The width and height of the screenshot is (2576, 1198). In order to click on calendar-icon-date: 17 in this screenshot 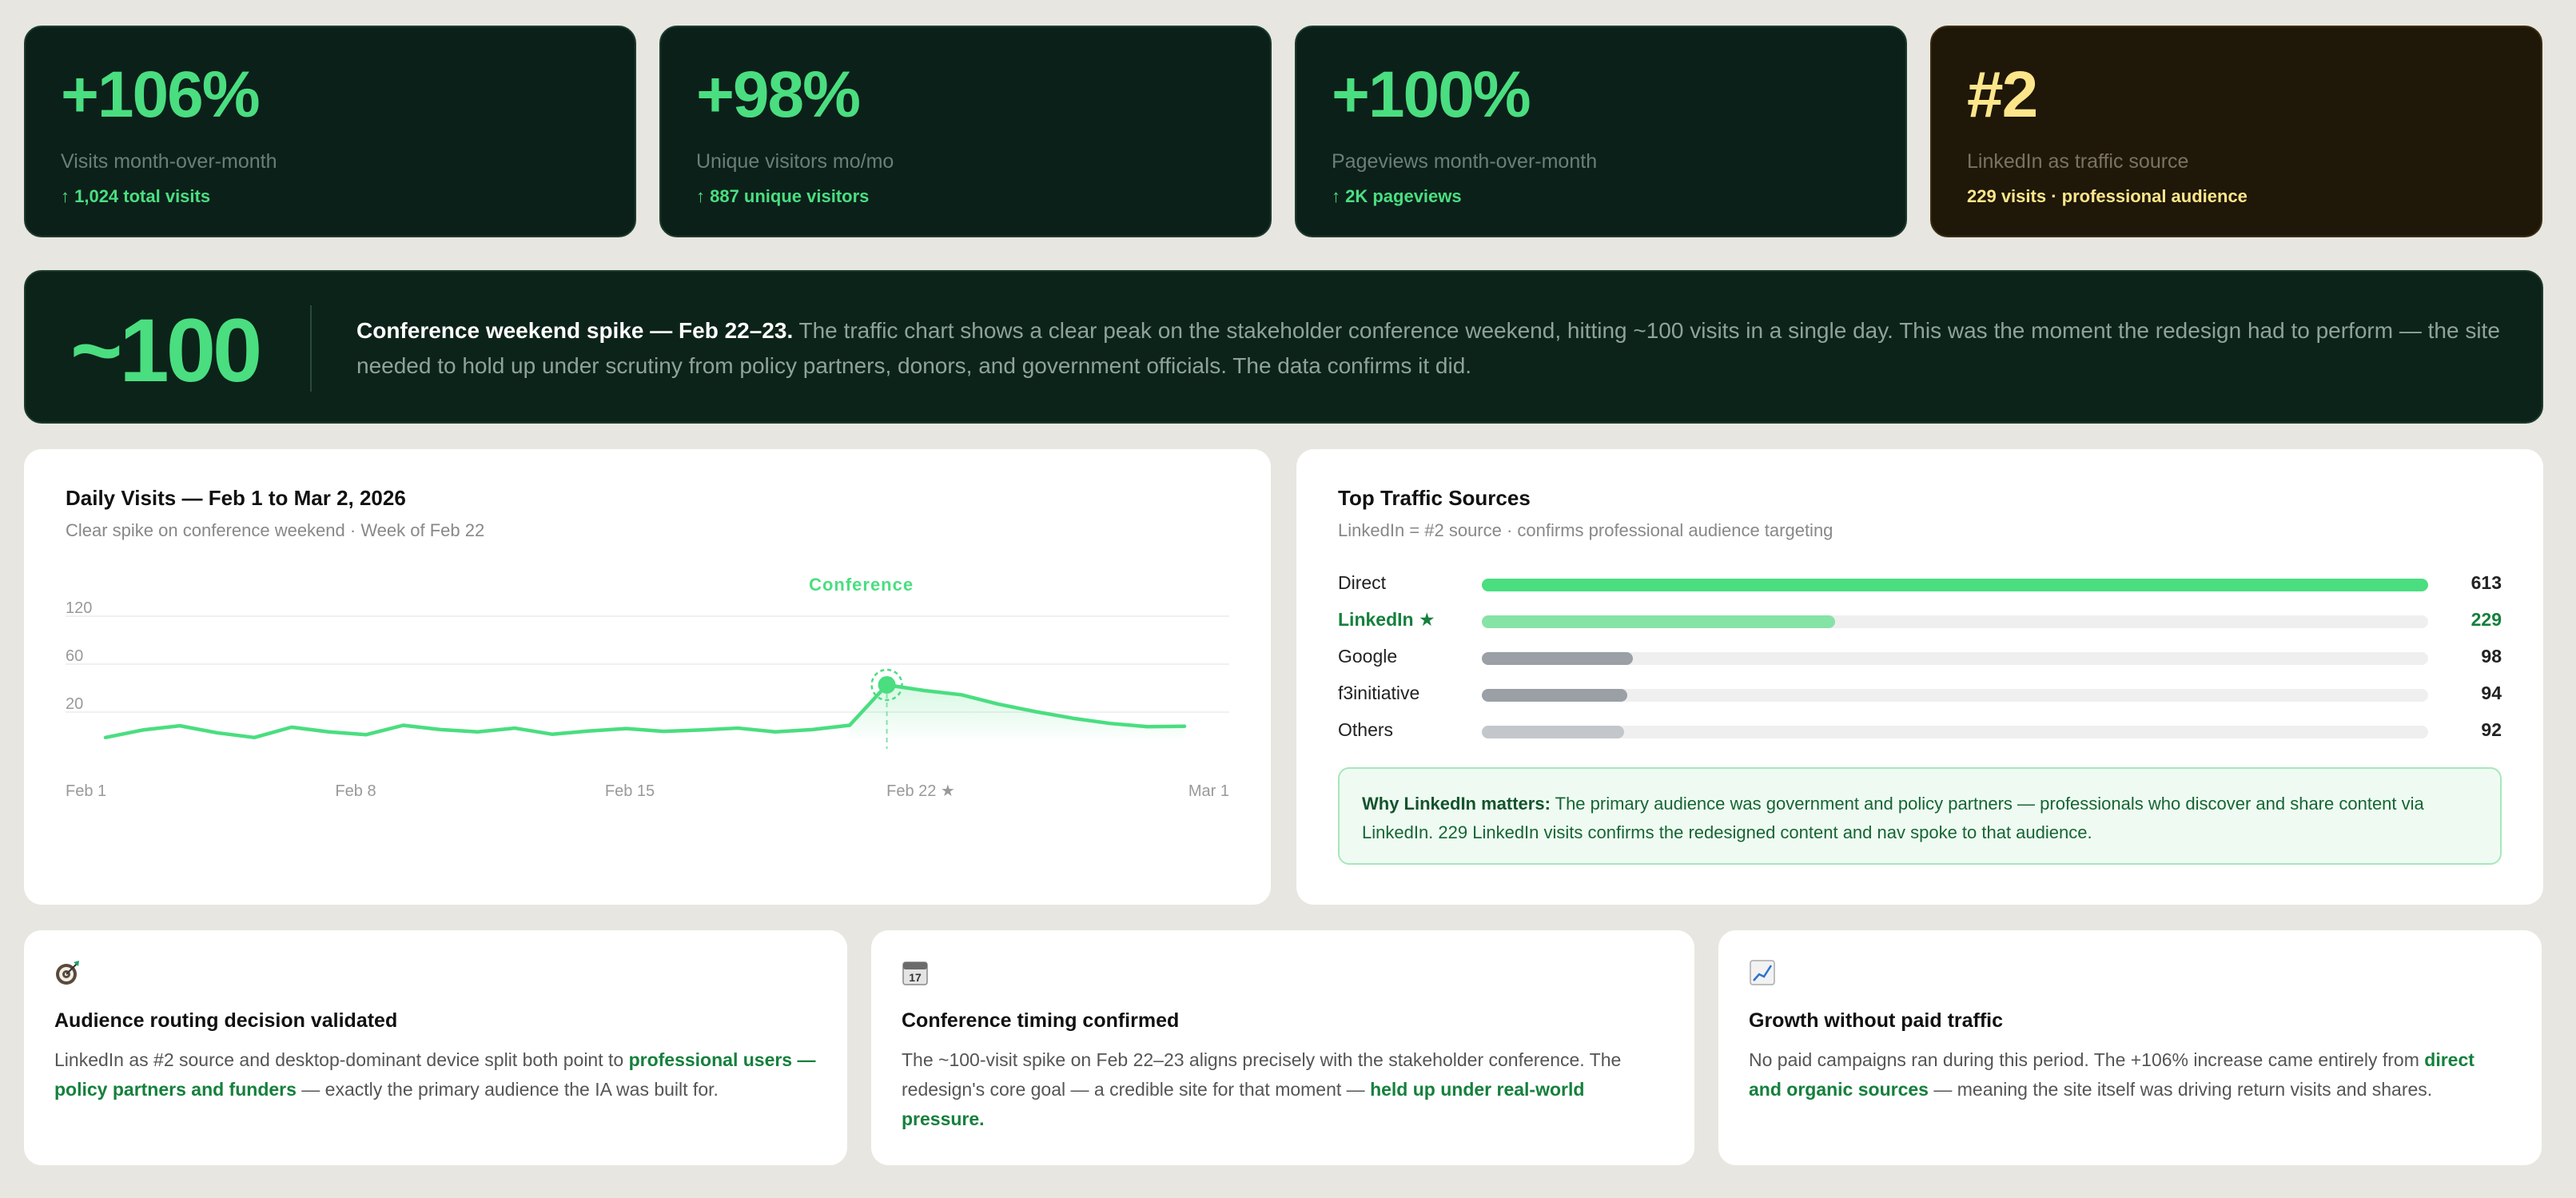, I will do `click(915, 978)`.